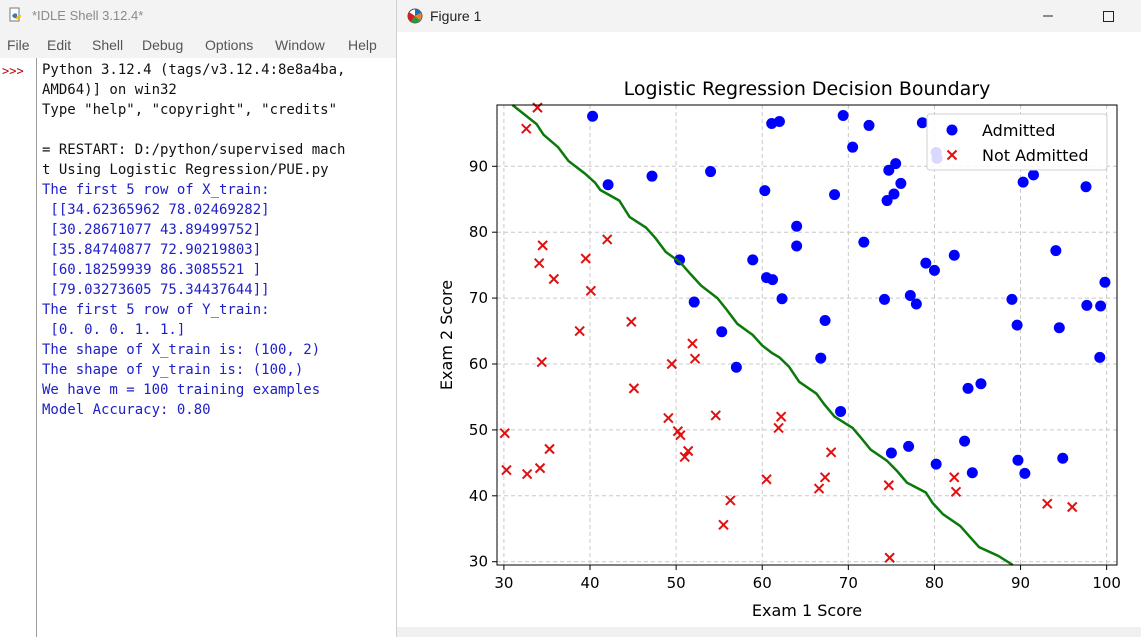  I want to click on x-tick-label: 50, so click(676, 583).